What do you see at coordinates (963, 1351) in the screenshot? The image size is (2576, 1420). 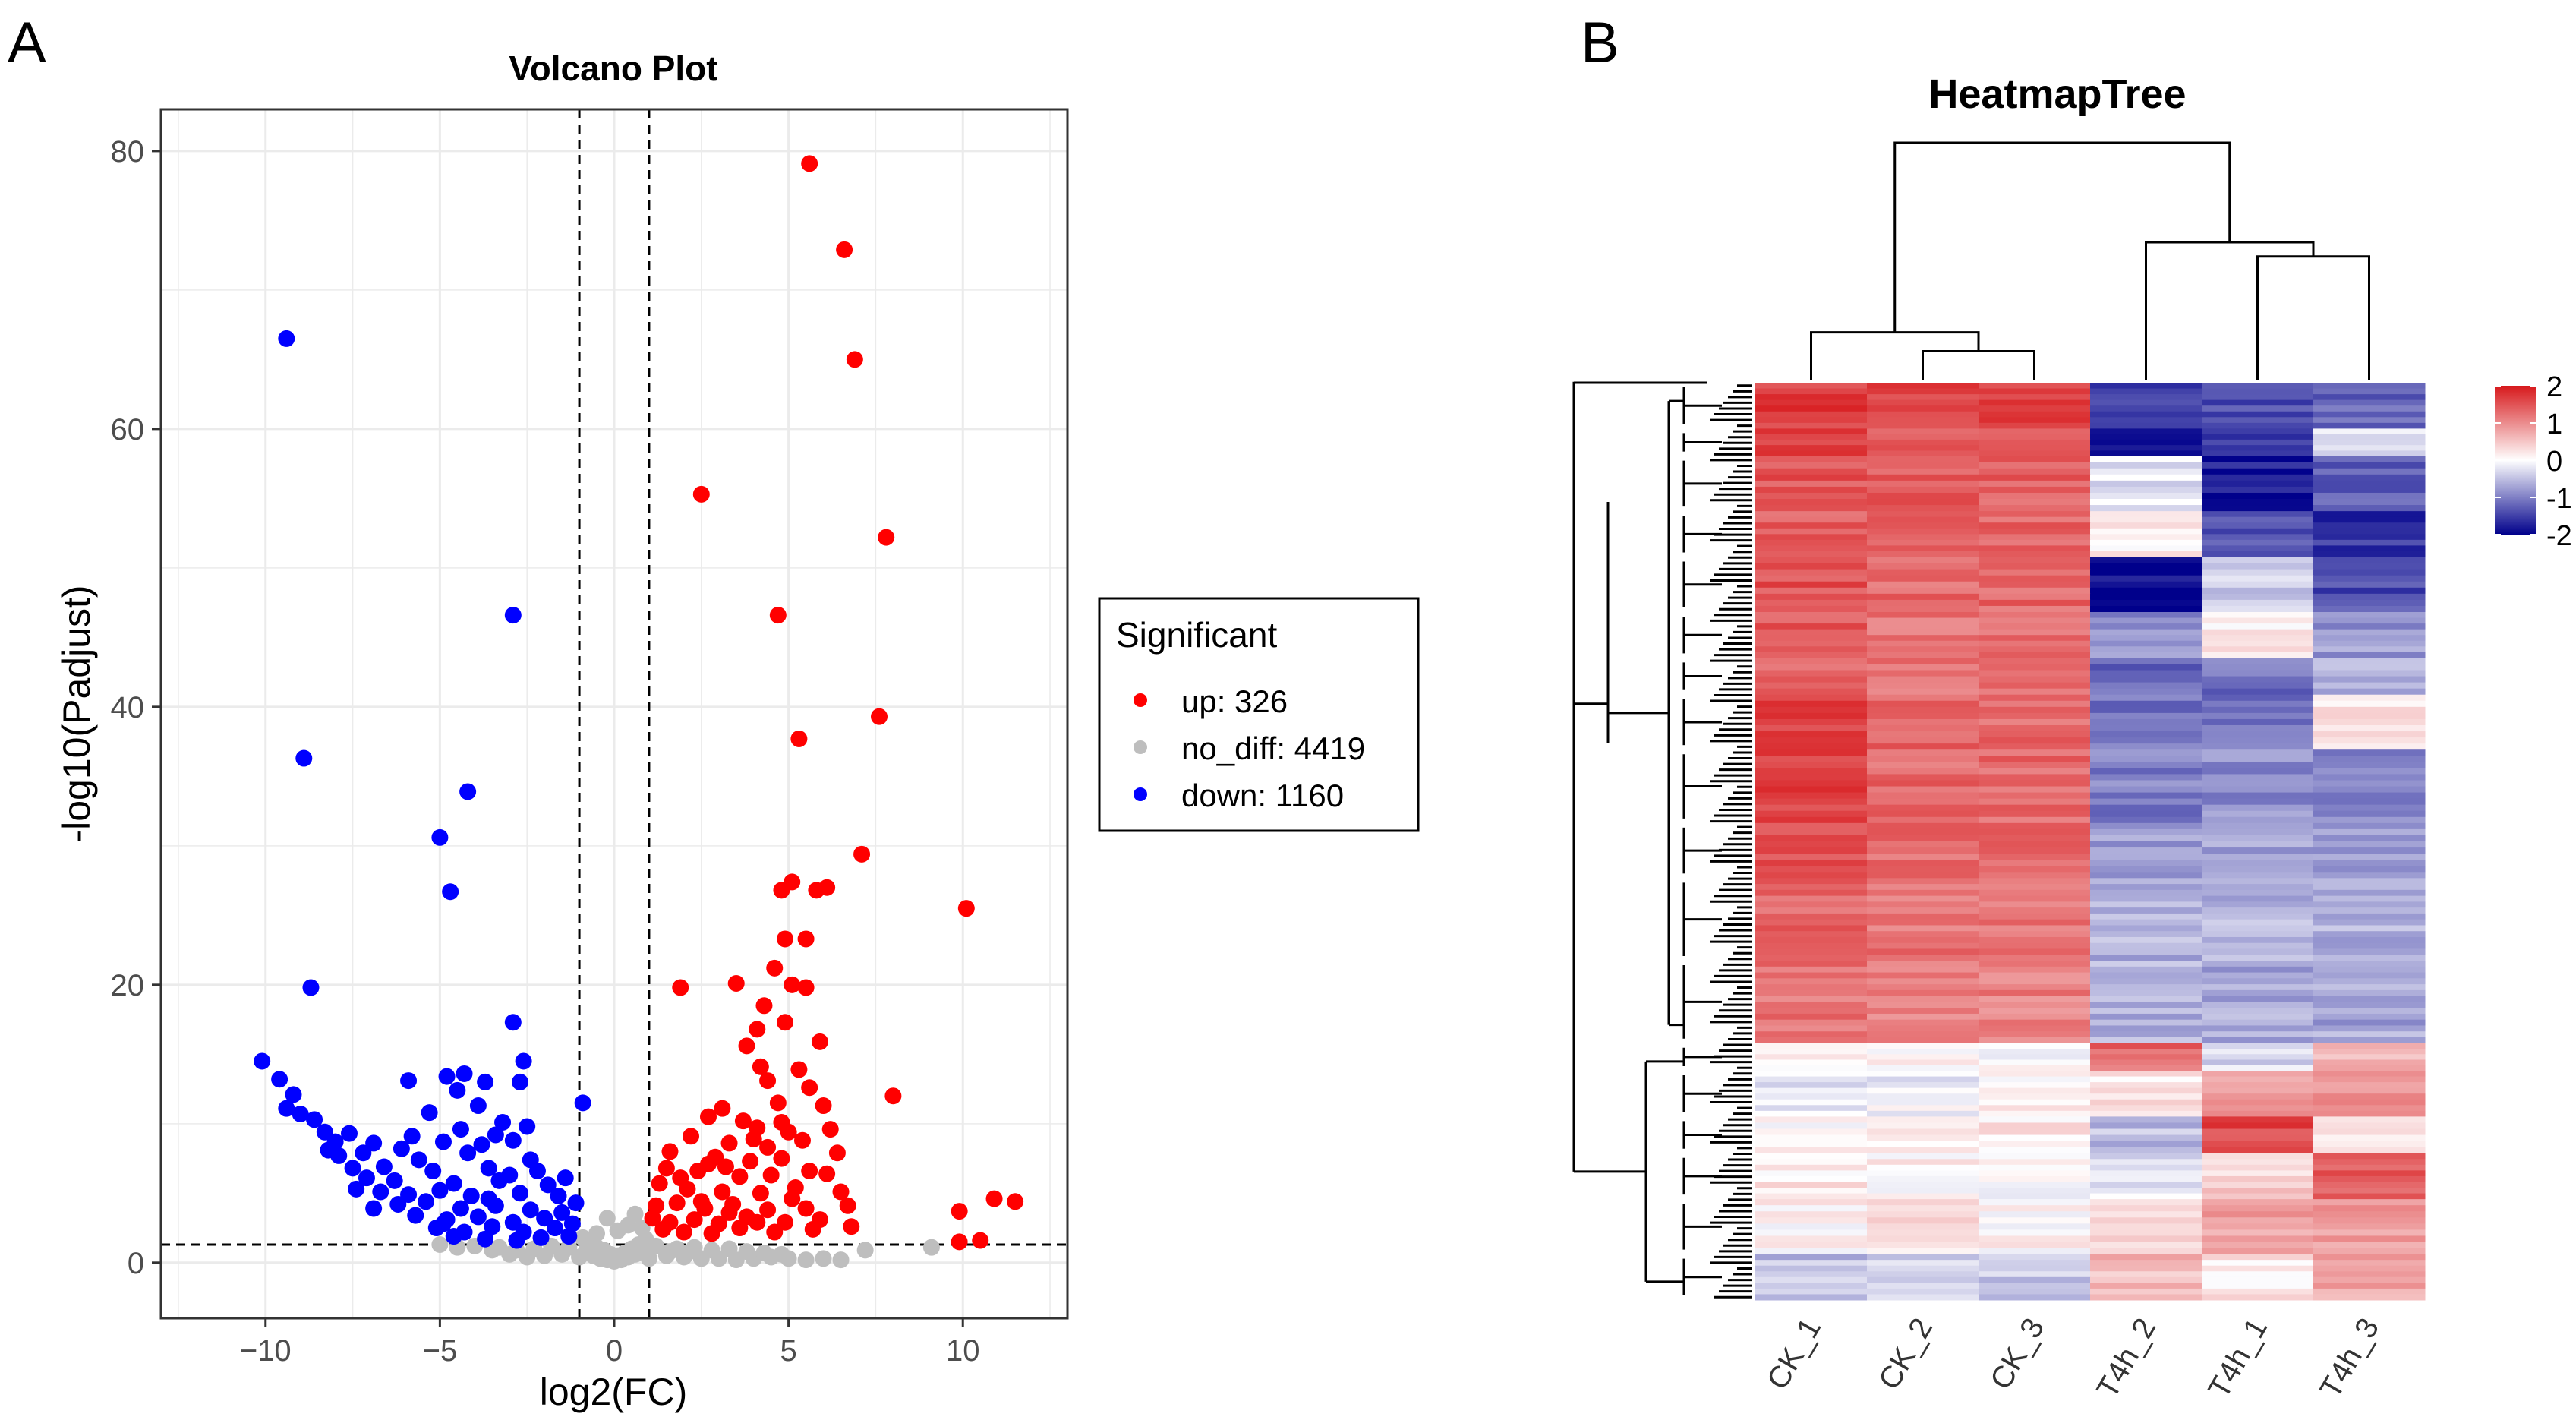 I see `x-tick-label: 10` at bounding box center [963, 1351].